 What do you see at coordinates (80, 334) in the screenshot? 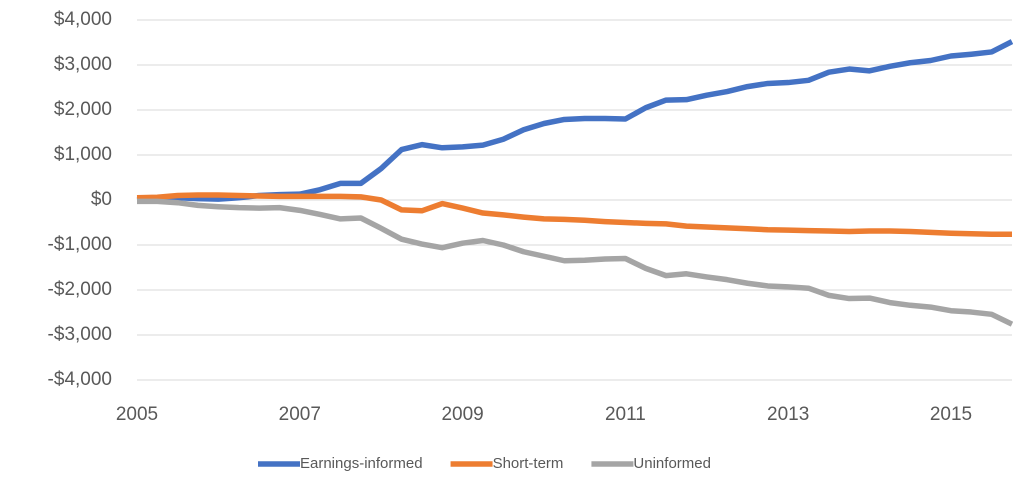
I see `y-tick-label: -$3,000` at bounding box center [80, 334].